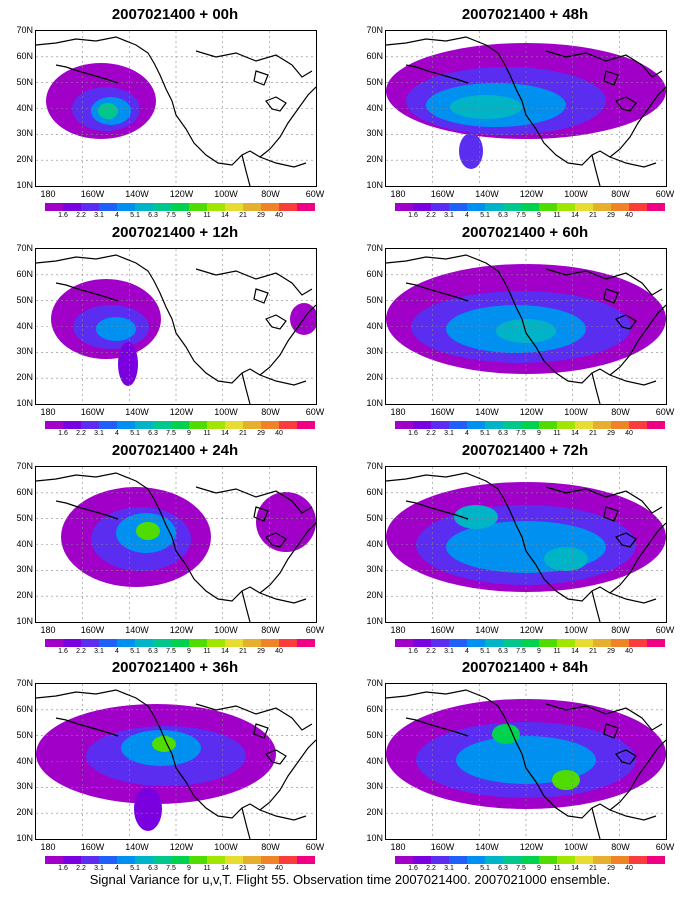  Describe the element at coordinates (180, 860) in the screenshot. I see `colorbar-36h` at that location.